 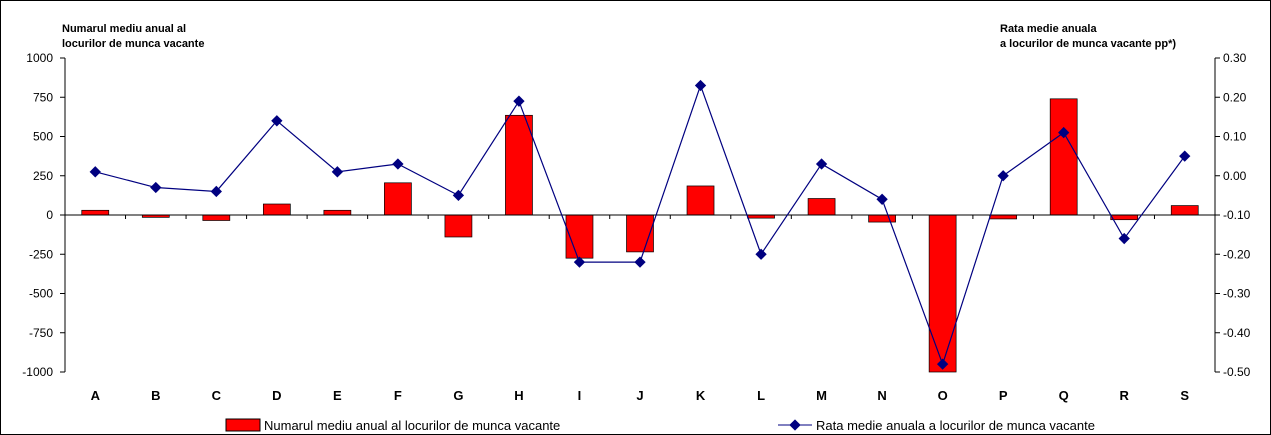 I want to click on right-tick-label: -0.50, so click(x=1237, y=372).